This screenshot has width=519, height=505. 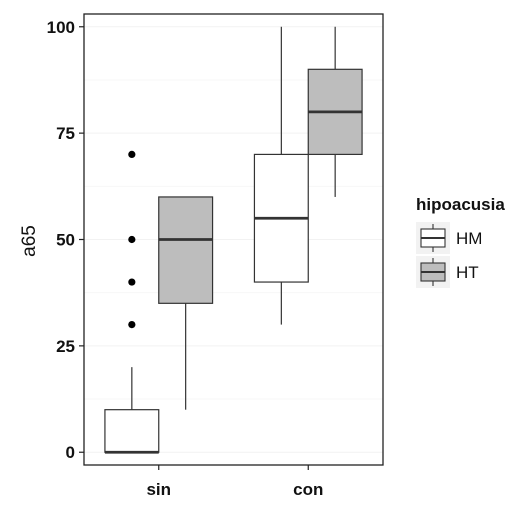 I want to click on y-tick-label: 50, so click(x=65, y=240).